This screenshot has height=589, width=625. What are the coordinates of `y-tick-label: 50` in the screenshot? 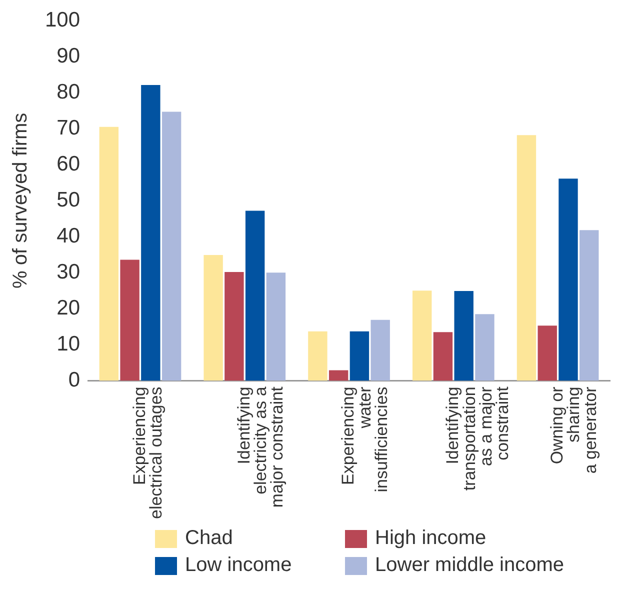 It's located at (68, 200).